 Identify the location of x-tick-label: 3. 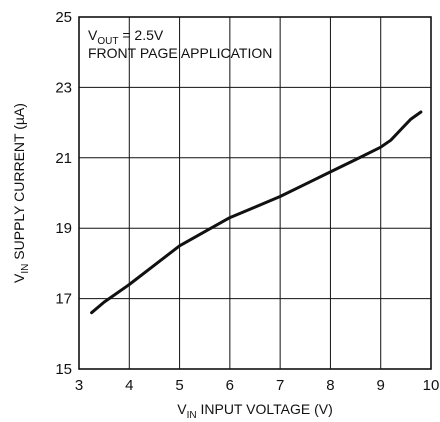
(79, 385).